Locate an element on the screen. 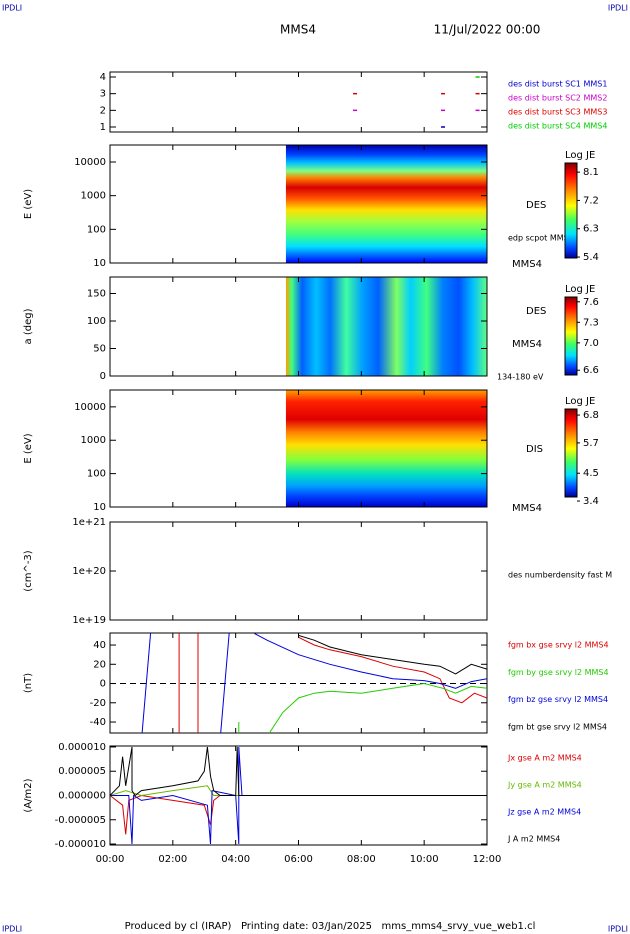  date: 11/Jul/2022 00:00 is located at coordinates (487, 30).